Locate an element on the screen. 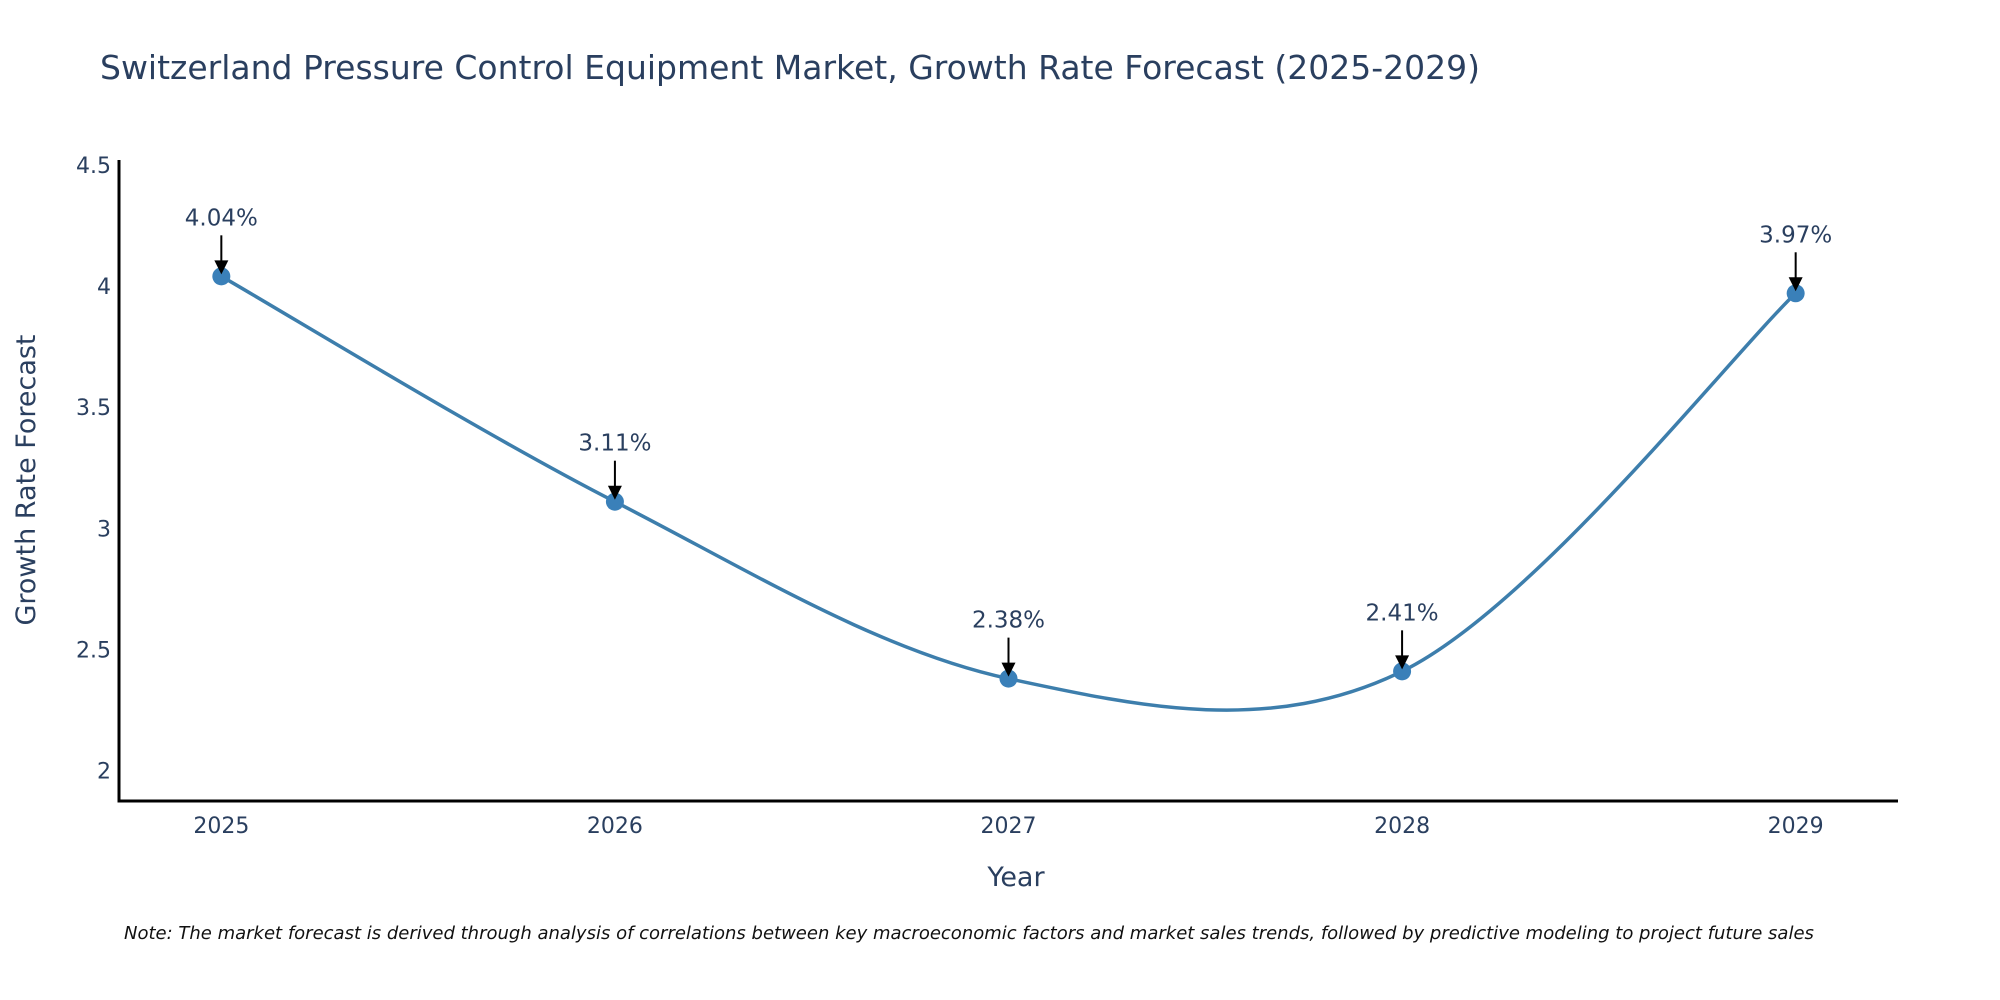  x-axis-title: Year is located at coordinates (1015, 877).